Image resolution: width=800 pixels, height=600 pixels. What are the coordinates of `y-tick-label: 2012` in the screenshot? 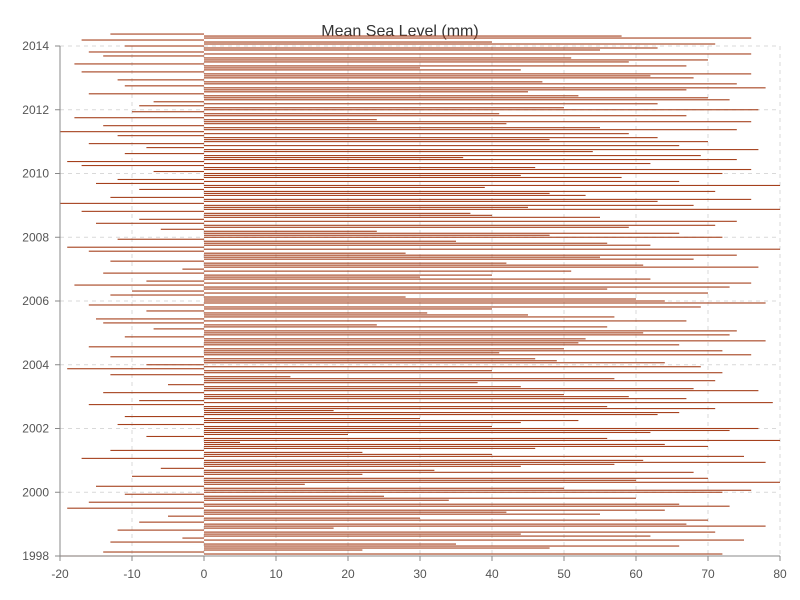 It's located at (35, 110).